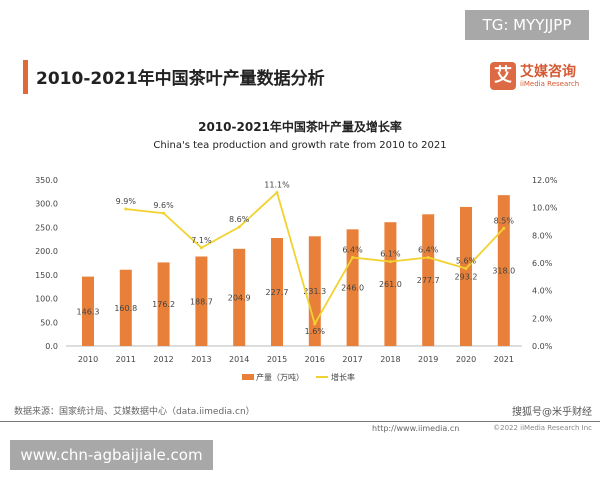 This screenshot has height=480, width=600. What do you see at coordinates (545, 208) in the screenshot?
I see `y2-tick-label: 10.0%` at bounding box center [545, 208].